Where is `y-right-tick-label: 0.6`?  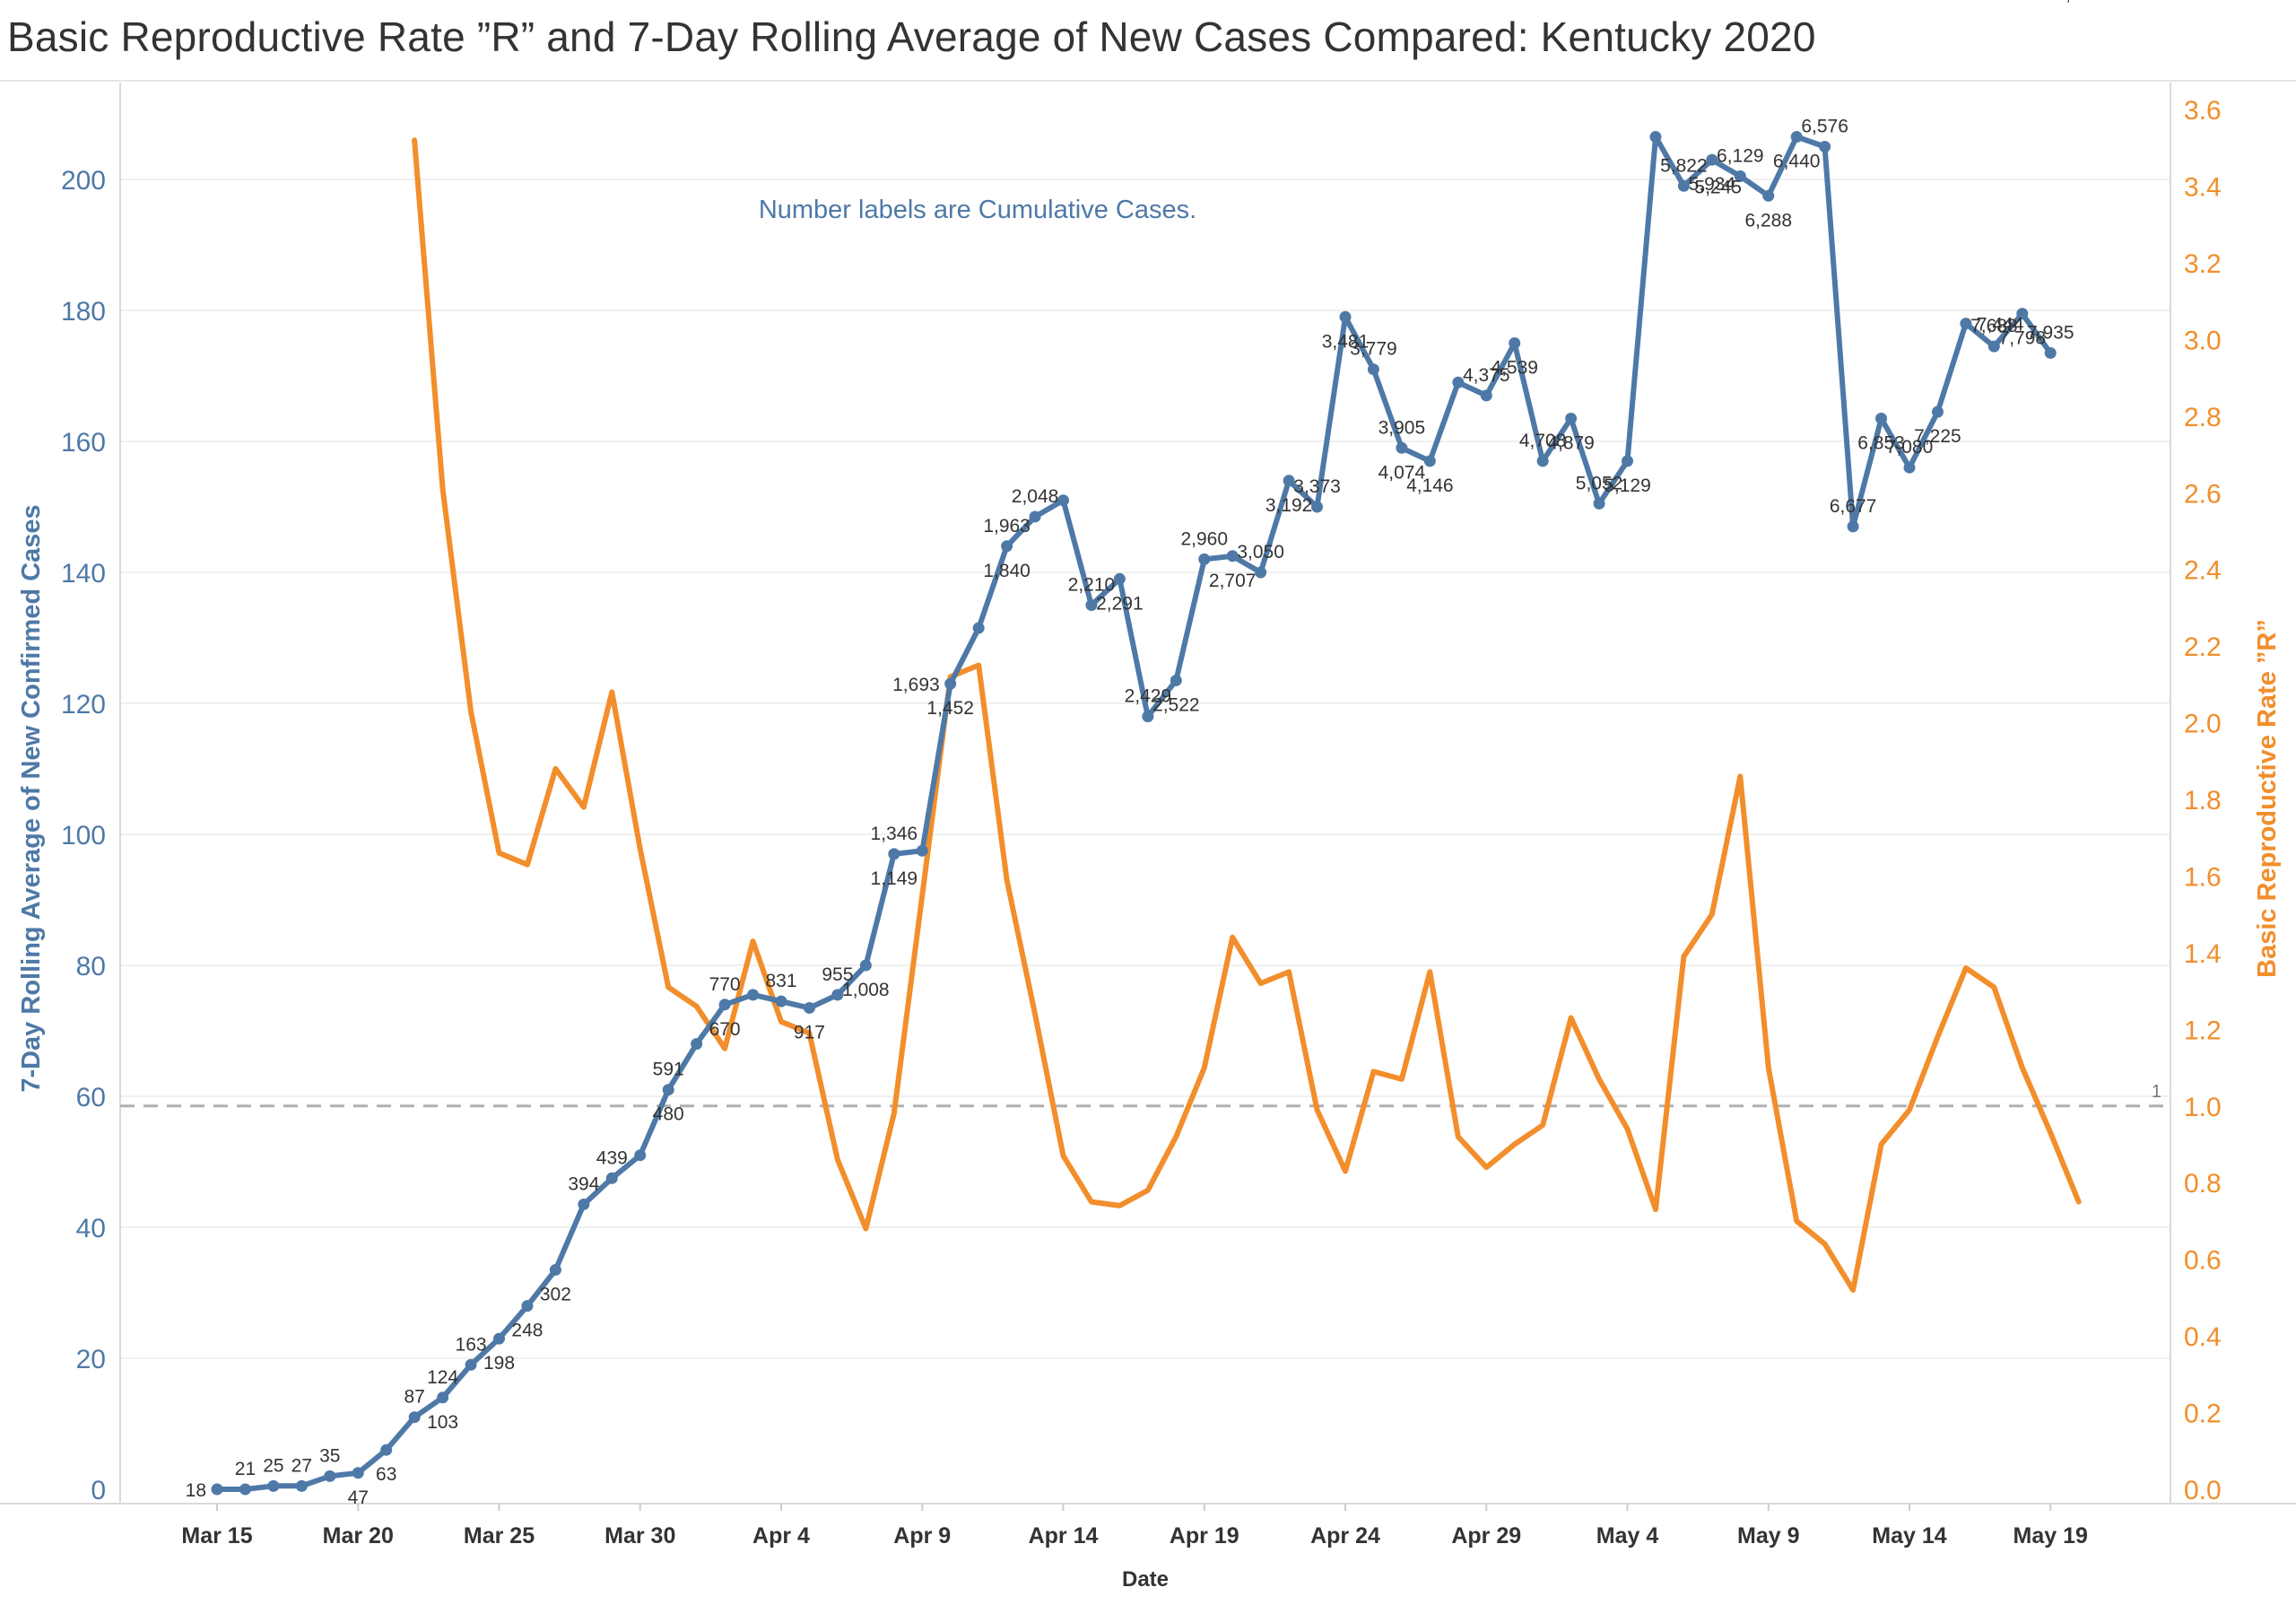 y-right-tick-label: 0.6 is located at coordinates (2203, 1261).